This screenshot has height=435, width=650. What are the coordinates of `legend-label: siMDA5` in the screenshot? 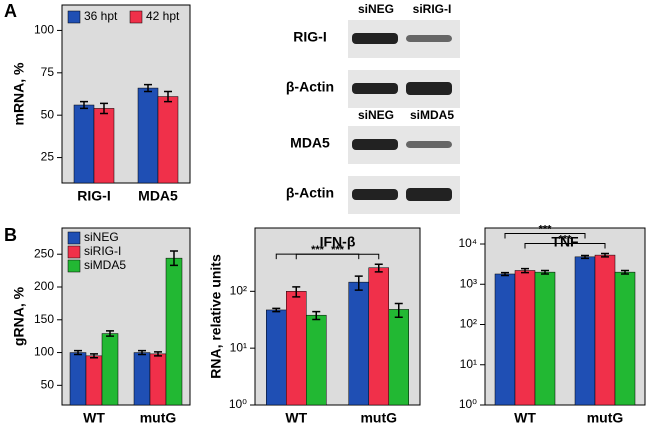 It's located at (105, 265).